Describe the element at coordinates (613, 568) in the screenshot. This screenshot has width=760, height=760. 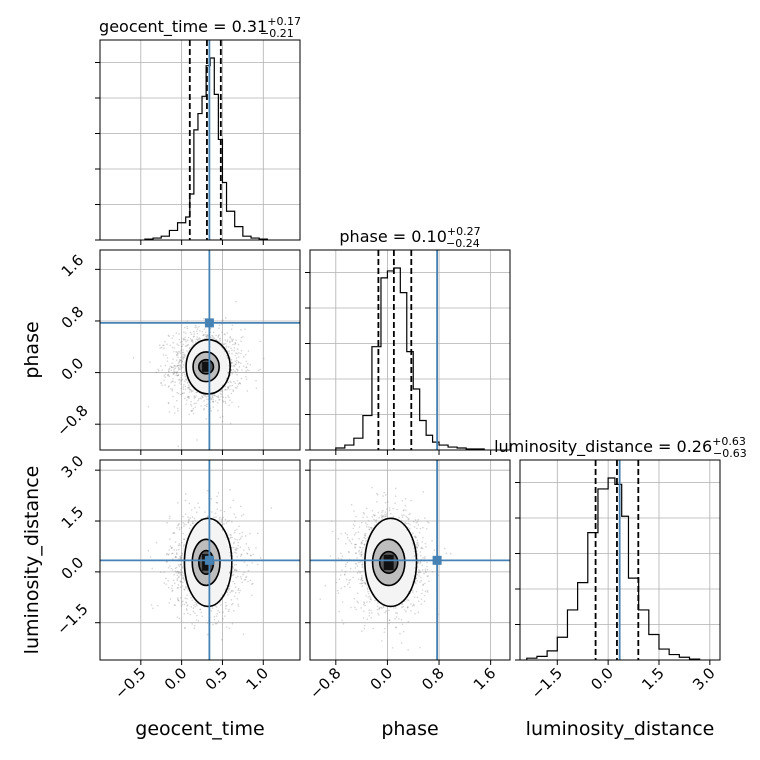
I see `histogram-luminosity-distance` at that location.